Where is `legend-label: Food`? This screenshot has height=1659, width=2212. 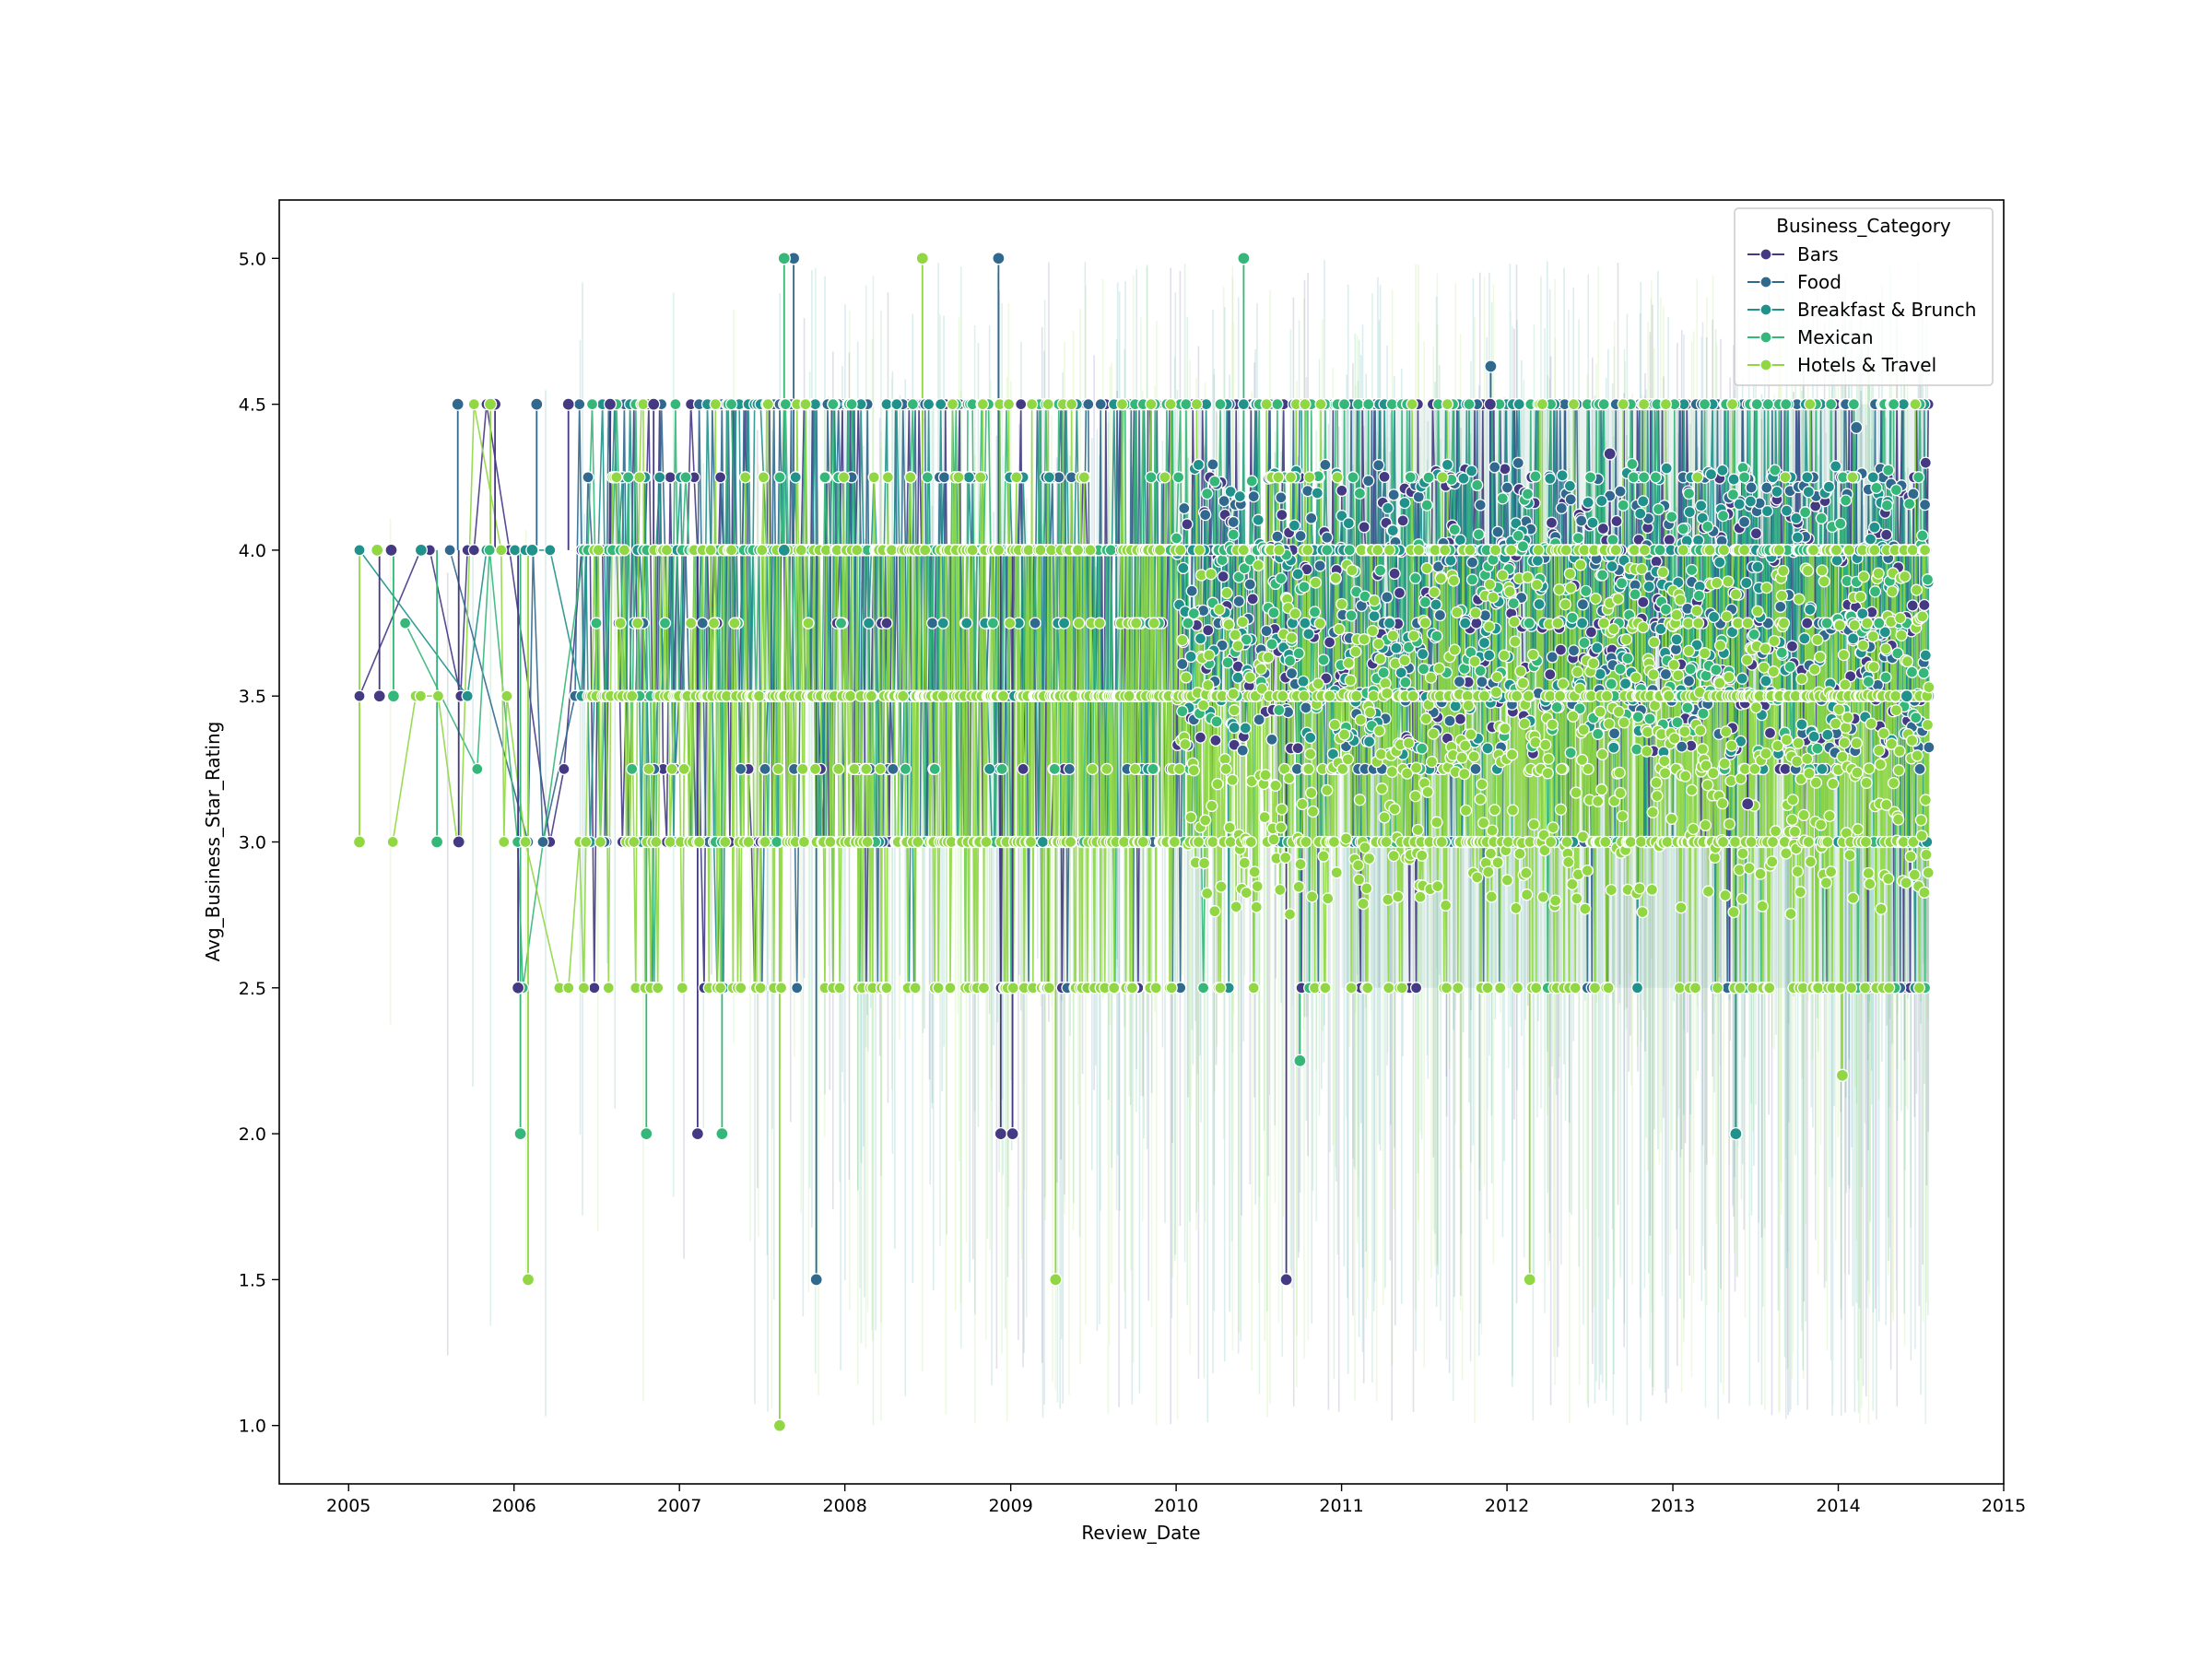 legend-label: Food is located at coordinates (1819, 282).